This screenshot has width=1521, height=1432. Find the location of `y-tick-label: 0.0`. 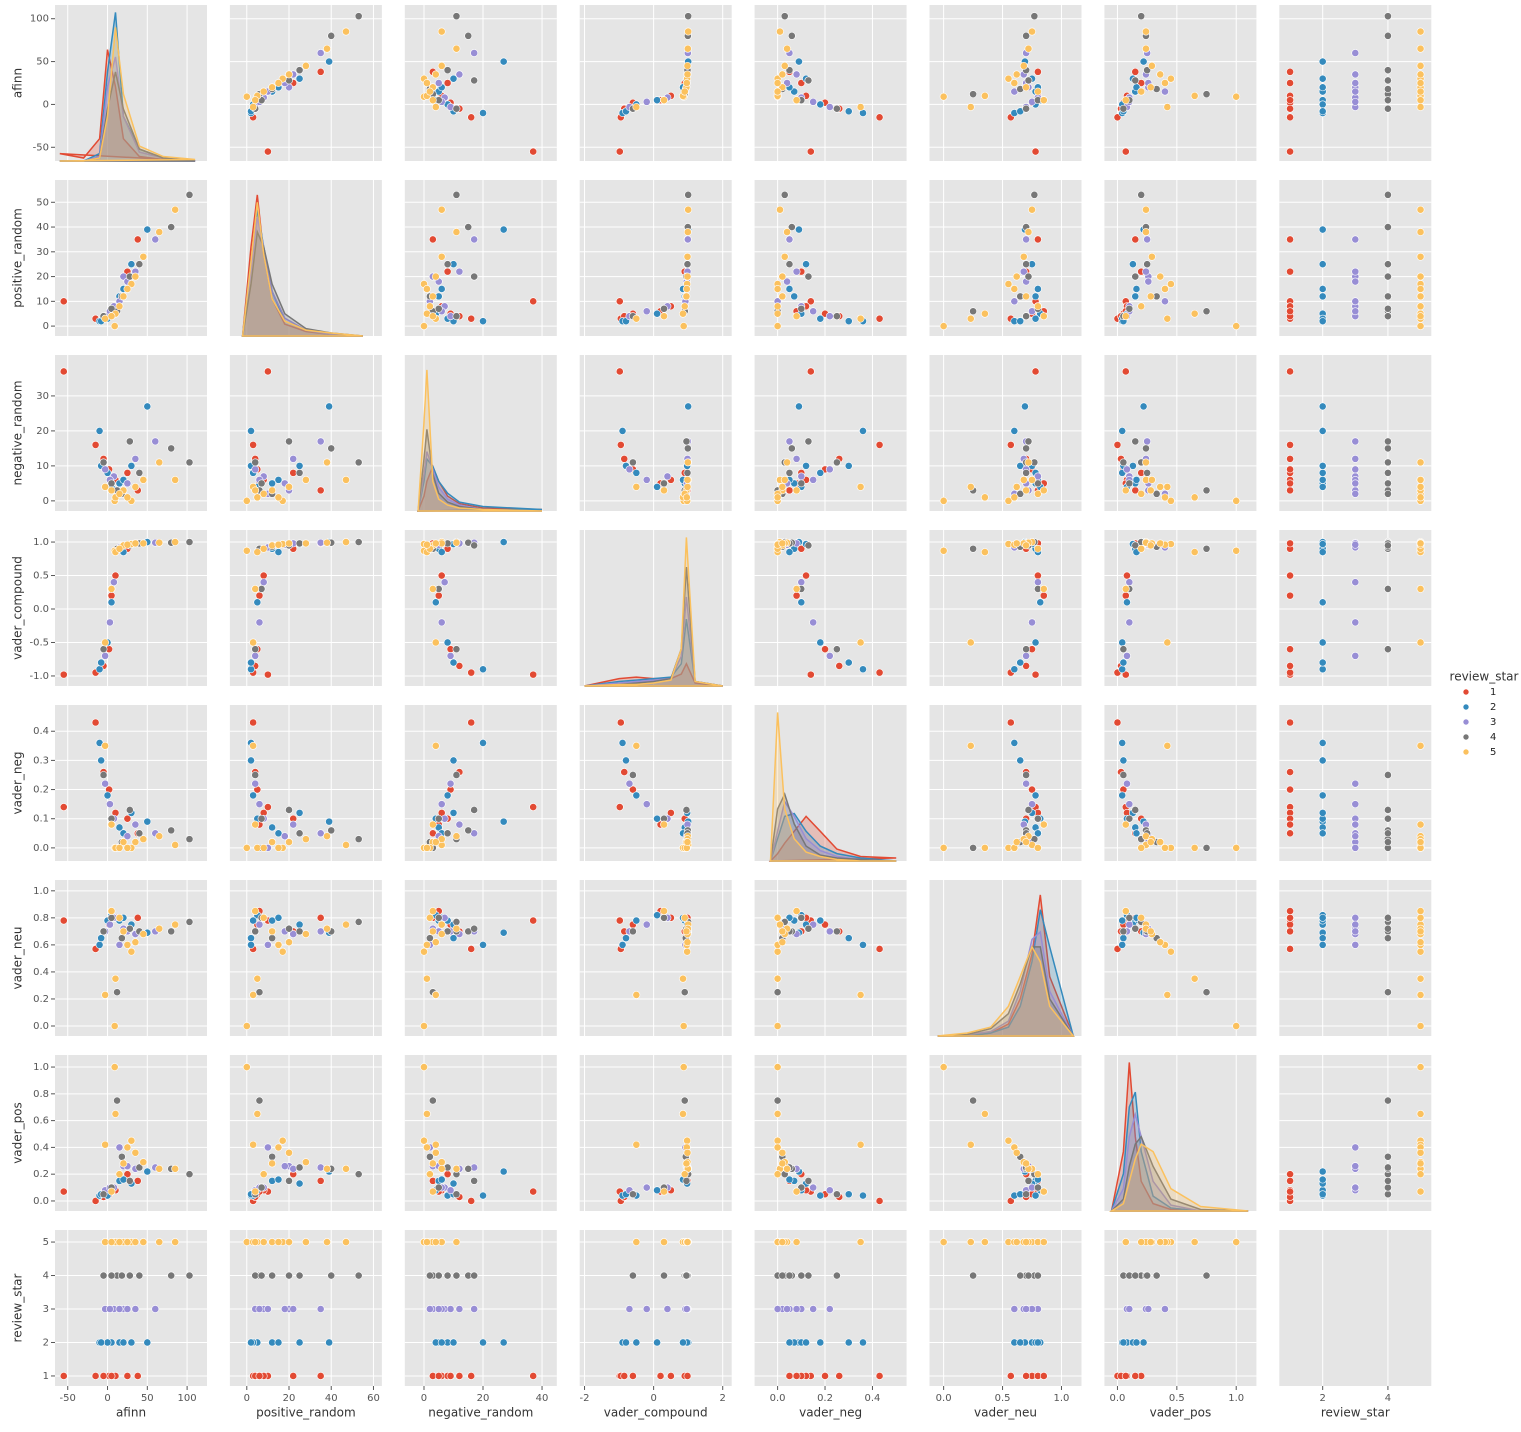

y-tick-label: 0.0 is located at coordinates (41, 848).